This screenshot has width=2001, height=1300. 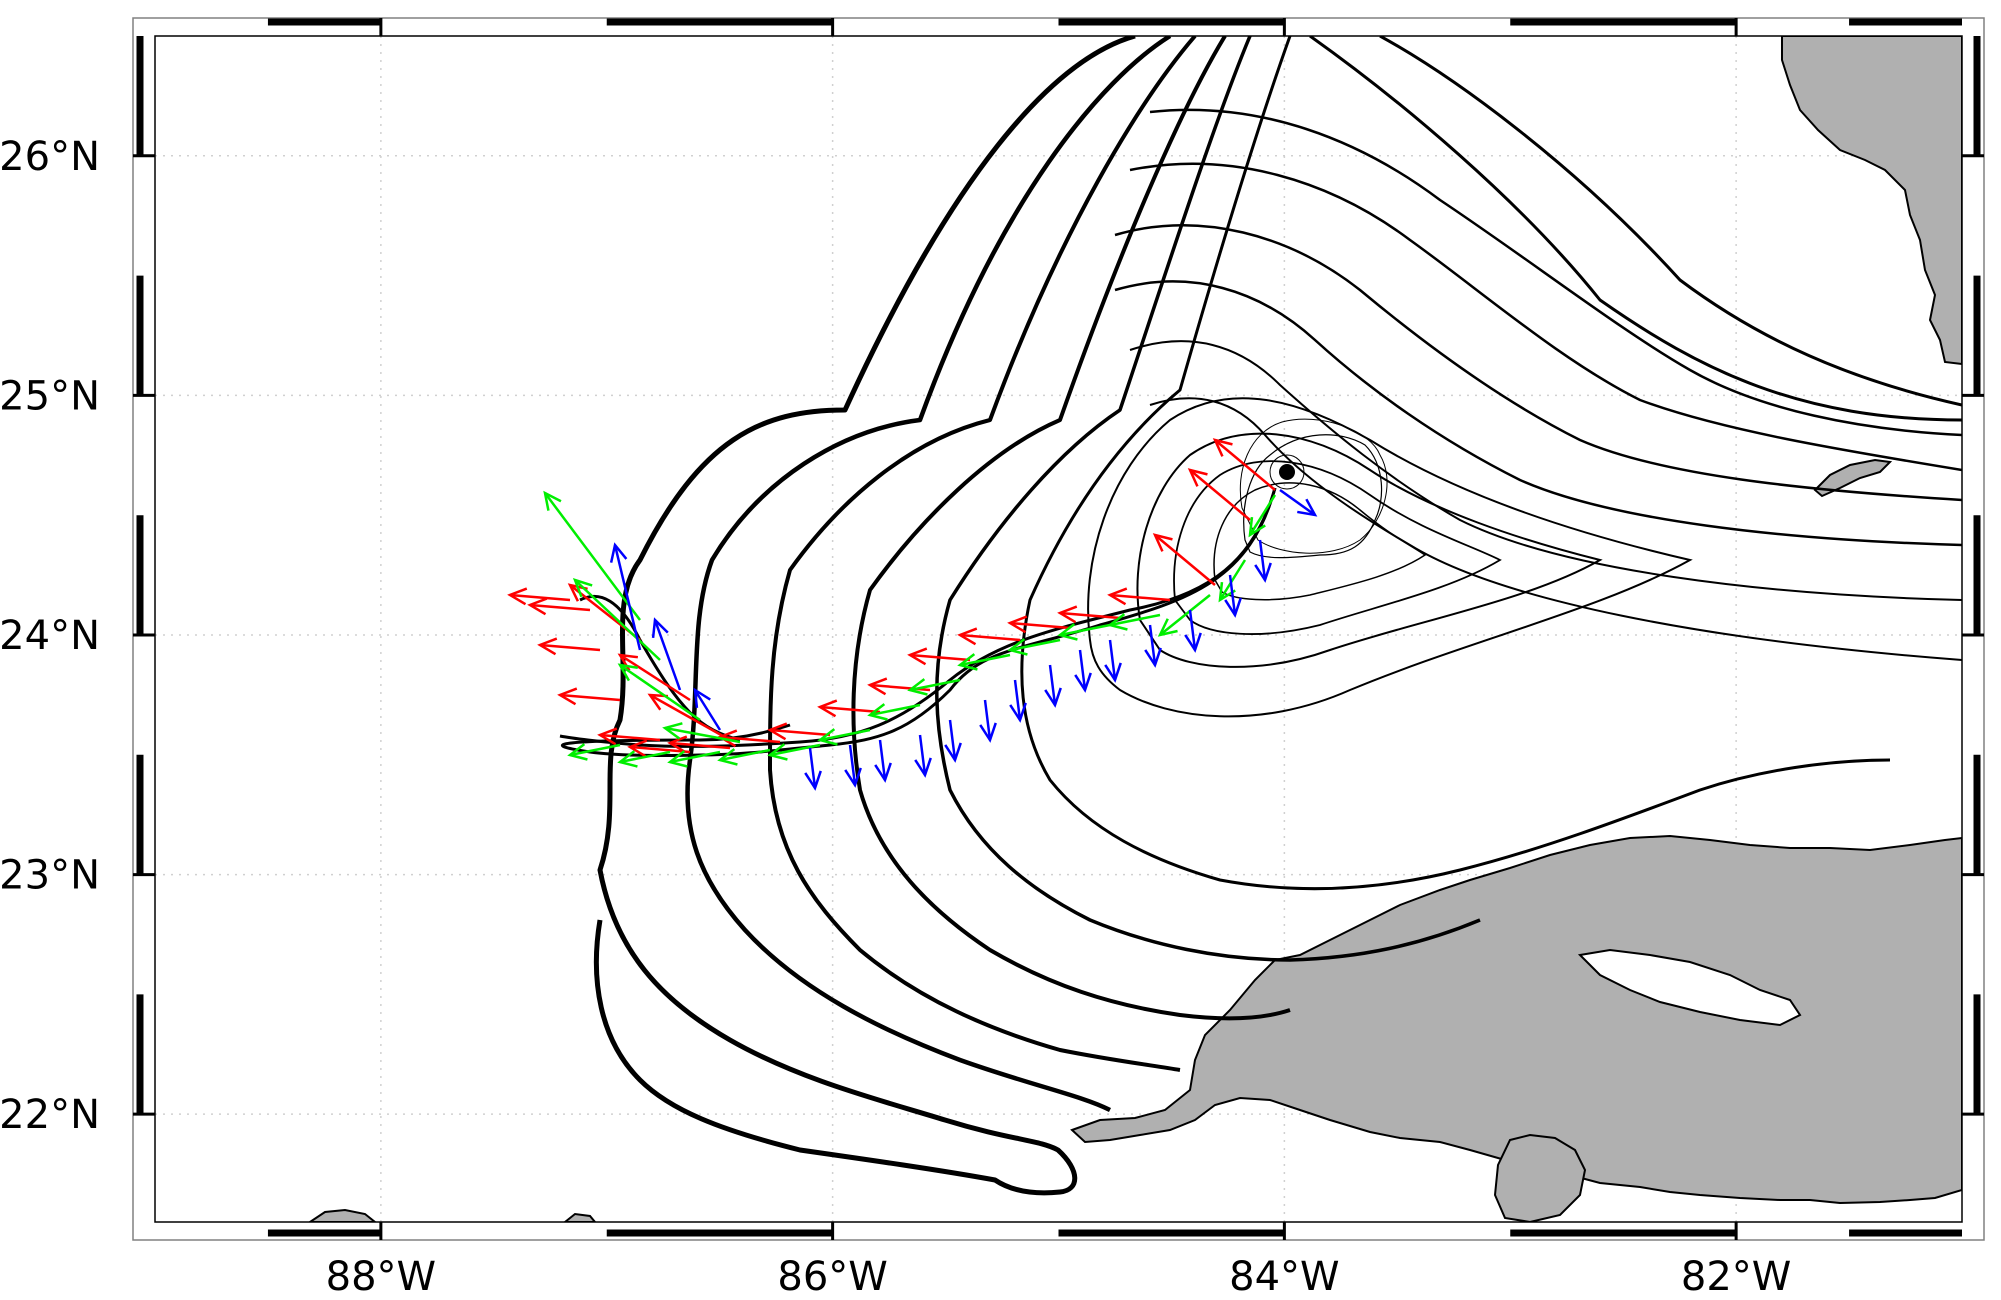 What do you see at coordinates (50, 157) in the screenshot?
I see `lat-tick-label: 26°N` at bounding box center [50, 157].